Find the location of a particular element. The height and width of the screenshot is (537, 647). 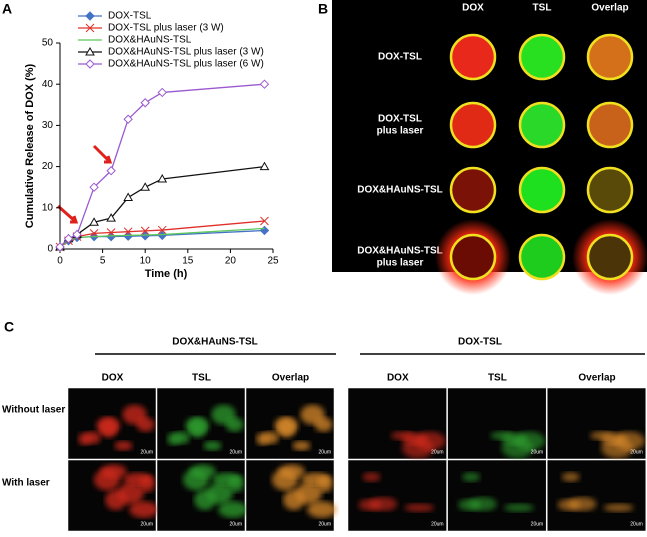

panel-label: B is located at coordinates (323, 9).